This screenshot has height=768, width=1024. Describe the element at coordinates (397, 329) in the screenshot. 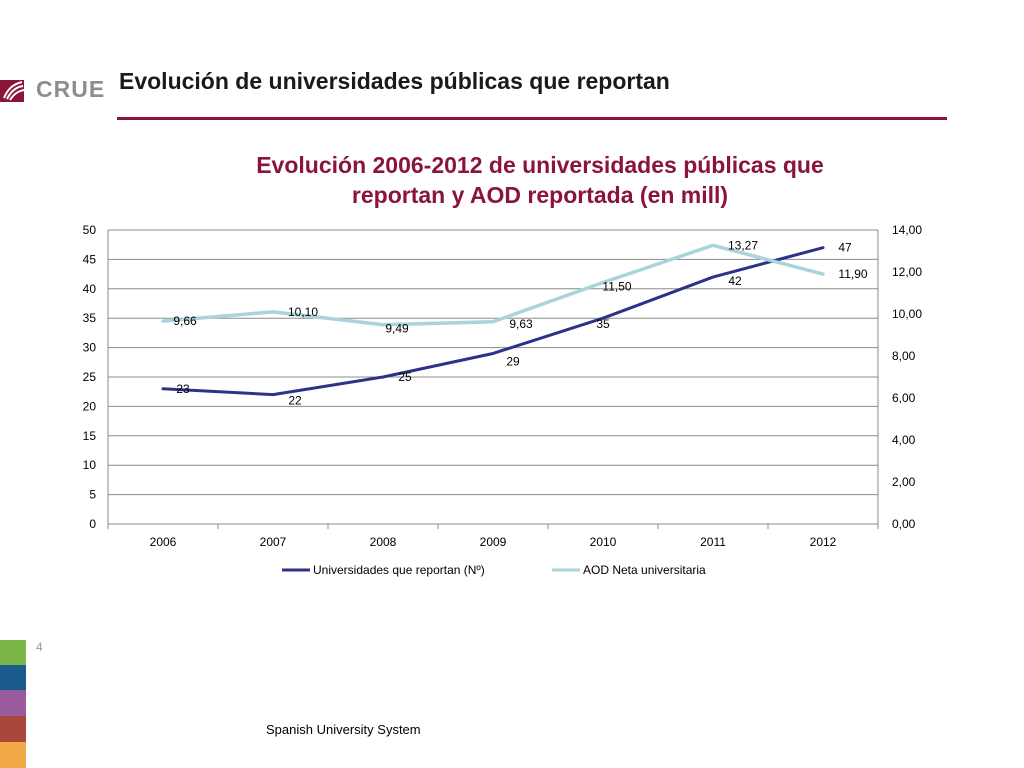

I see `data-label: 9,49` at that location.